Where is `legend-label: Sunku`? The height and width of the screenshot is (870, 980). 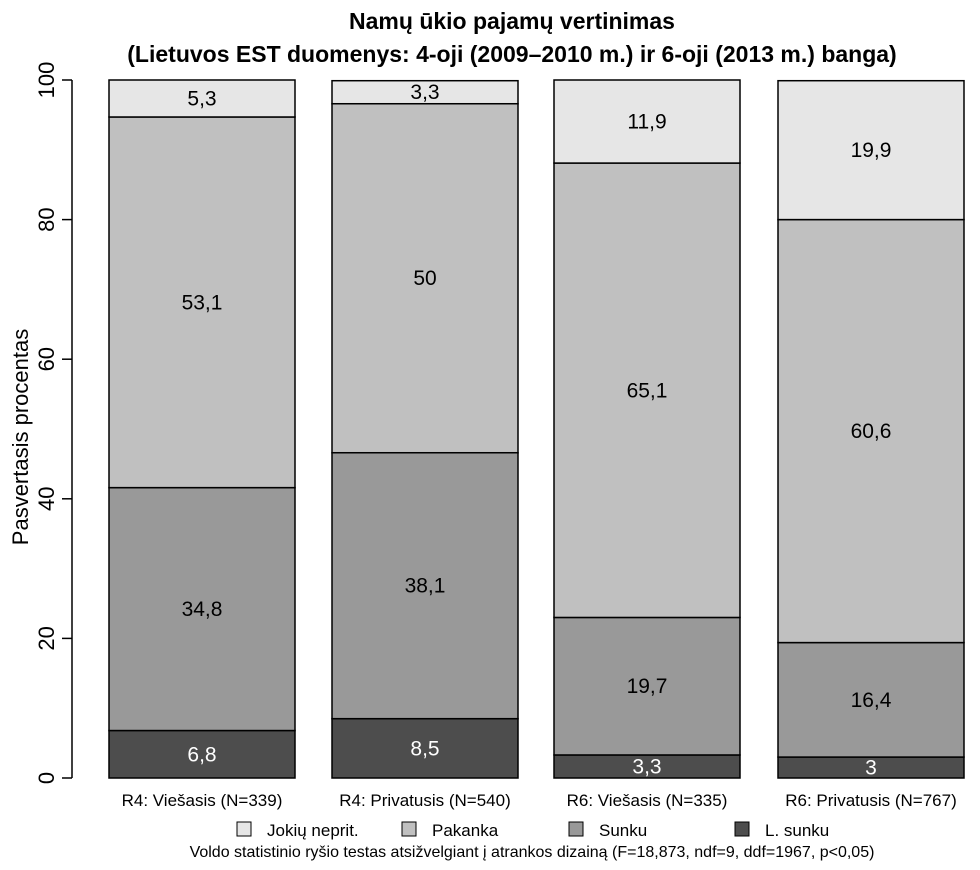 legend-label: Sunku is located at coordinates (623, 830).